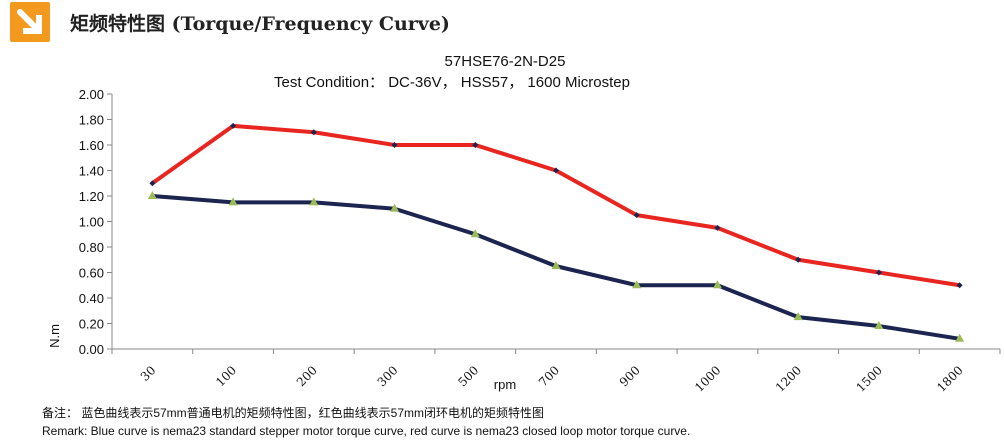  What do you see at coordinates (630, 376) in the screenshot?
I see `x-tick-label: 900` at bounding box center [630, 376].